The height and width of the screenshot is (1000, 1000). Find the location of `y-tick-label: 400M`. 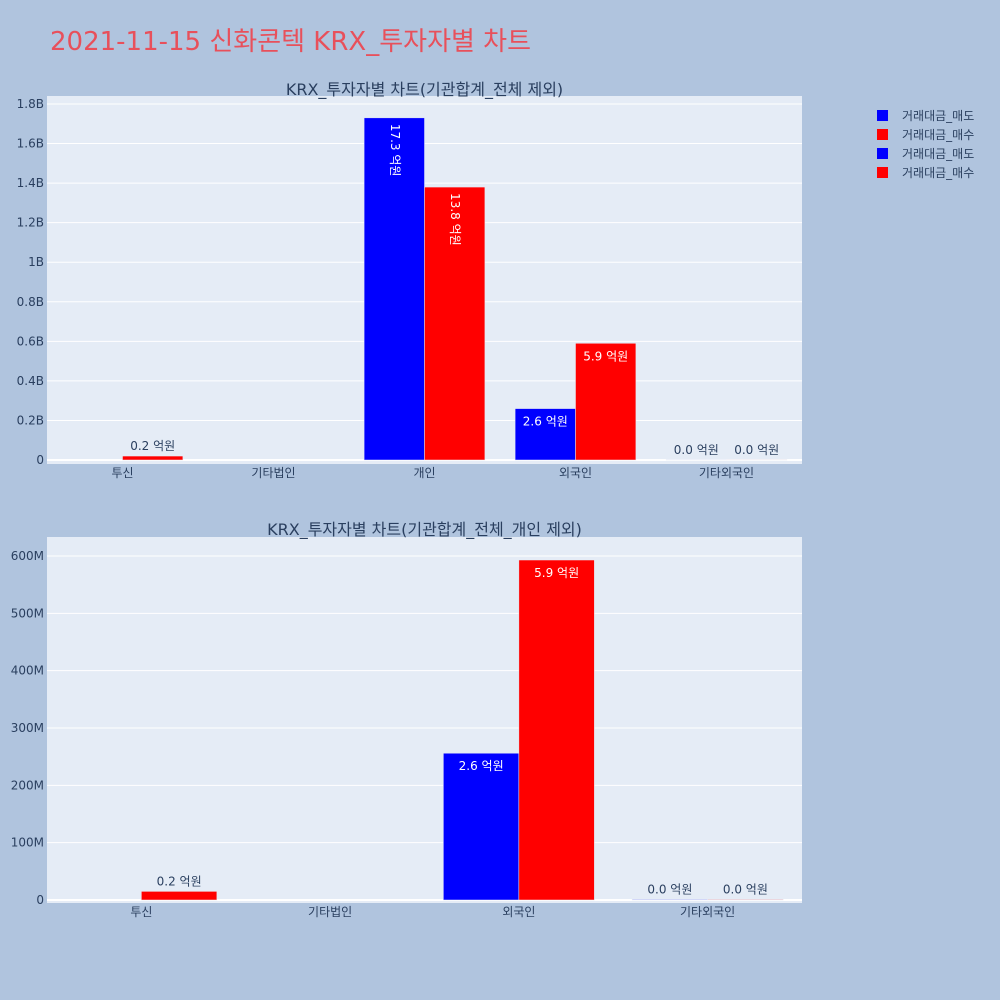

y-tick-label: 400M is located at coordinates (27, 671).